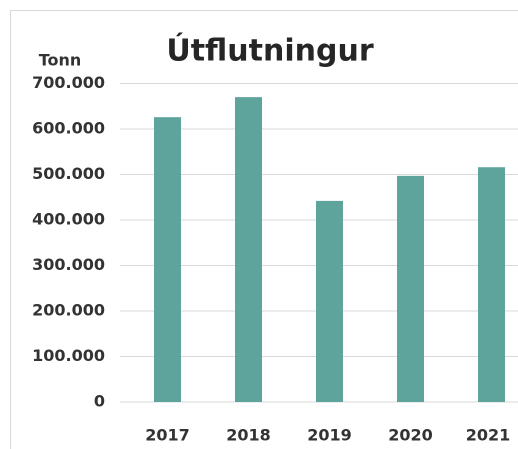  Describe the element at coordinates (167, 435) in the screenshot. I see `x-tick-label: 2017` at that location.